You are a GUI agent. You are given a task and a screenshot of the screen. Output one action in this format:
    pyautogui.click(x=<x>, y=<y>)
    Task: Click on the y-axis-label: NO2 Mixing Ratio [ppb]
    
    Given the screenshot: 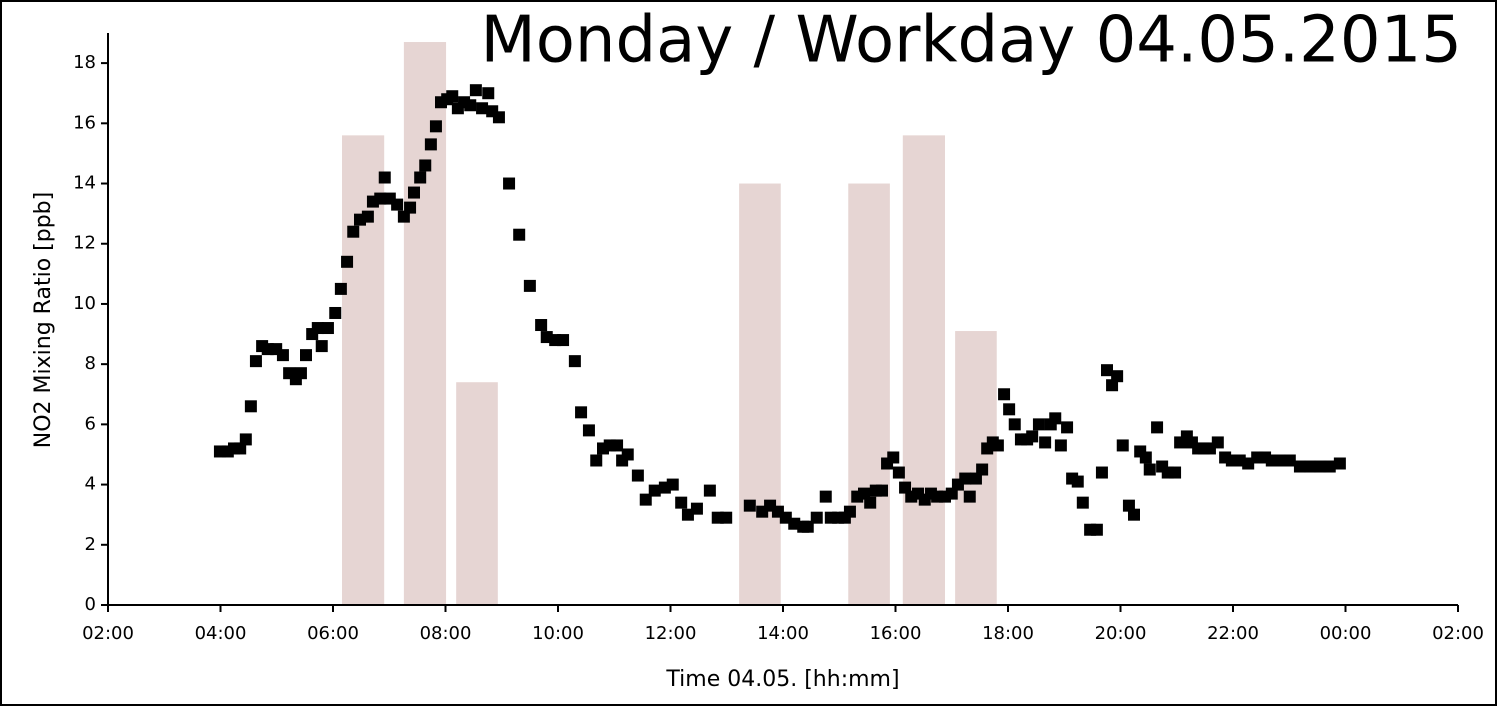 What is the action you would take?
    pyautogui.click(x=43, y=320)
    